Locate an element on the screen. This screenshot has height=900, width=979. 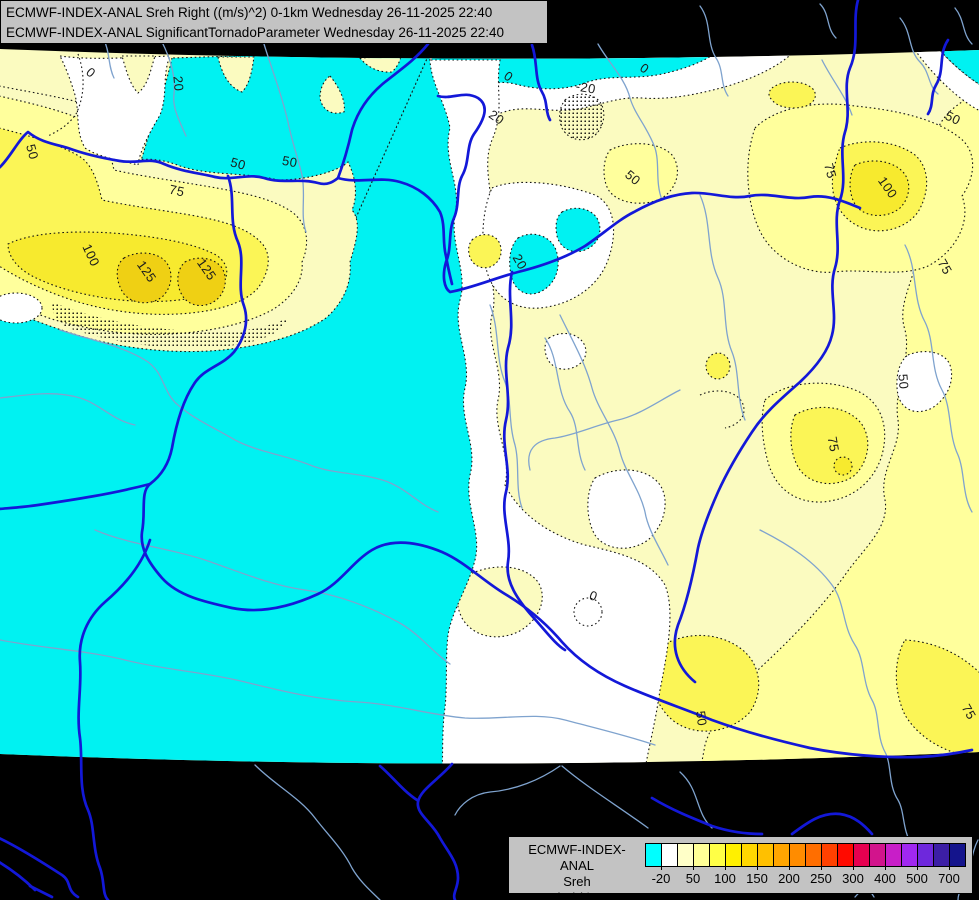
stp-stipple-band is located at coordinates (170, 325).